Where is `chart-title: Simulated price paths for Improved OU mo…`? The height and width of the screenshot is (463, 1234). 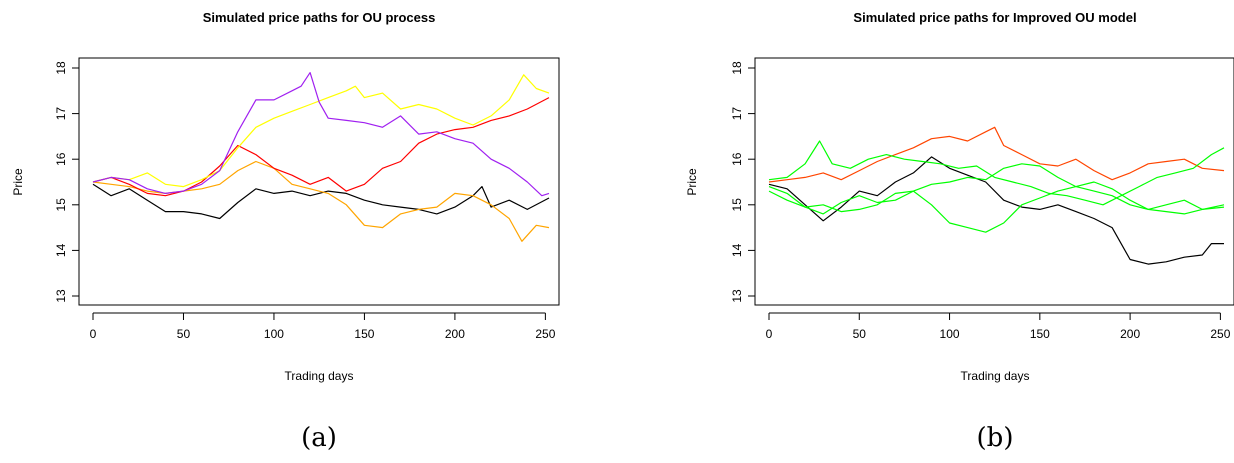
chart-title: Simulated price paths for Improved OU mo… is located at coordinates (994, 17).